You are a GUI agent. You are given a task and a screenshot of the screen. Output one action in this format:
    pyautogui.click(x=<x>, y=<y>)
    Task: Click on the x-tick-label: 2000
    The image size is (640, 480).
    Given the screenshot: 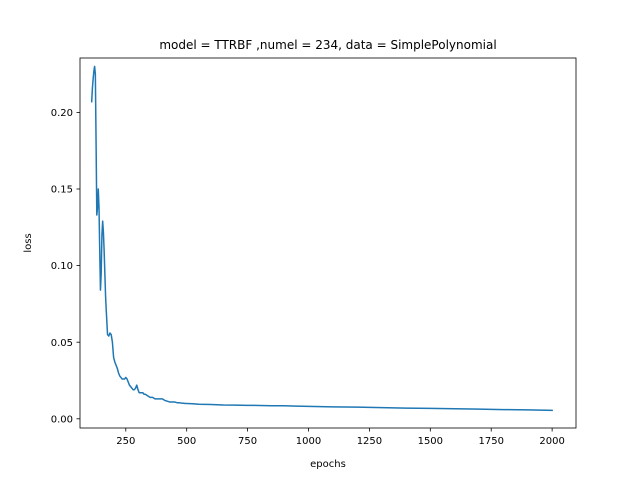 What is the action you would take?
    pyautogui.click(x=551, y=441)
    